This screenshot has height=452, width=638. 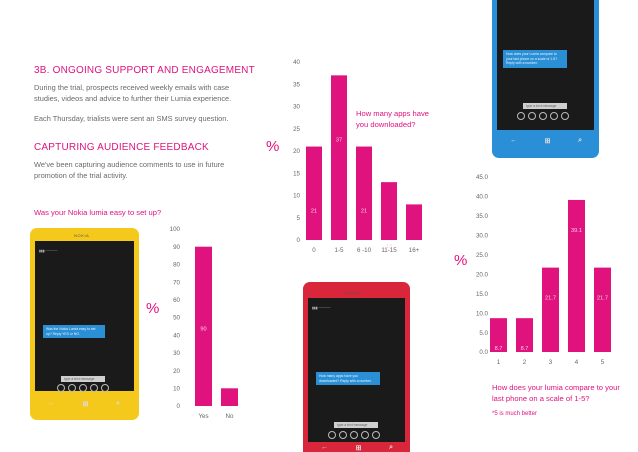 I want to click on y-tick-label: 45.0, so click(x=482, y=177).